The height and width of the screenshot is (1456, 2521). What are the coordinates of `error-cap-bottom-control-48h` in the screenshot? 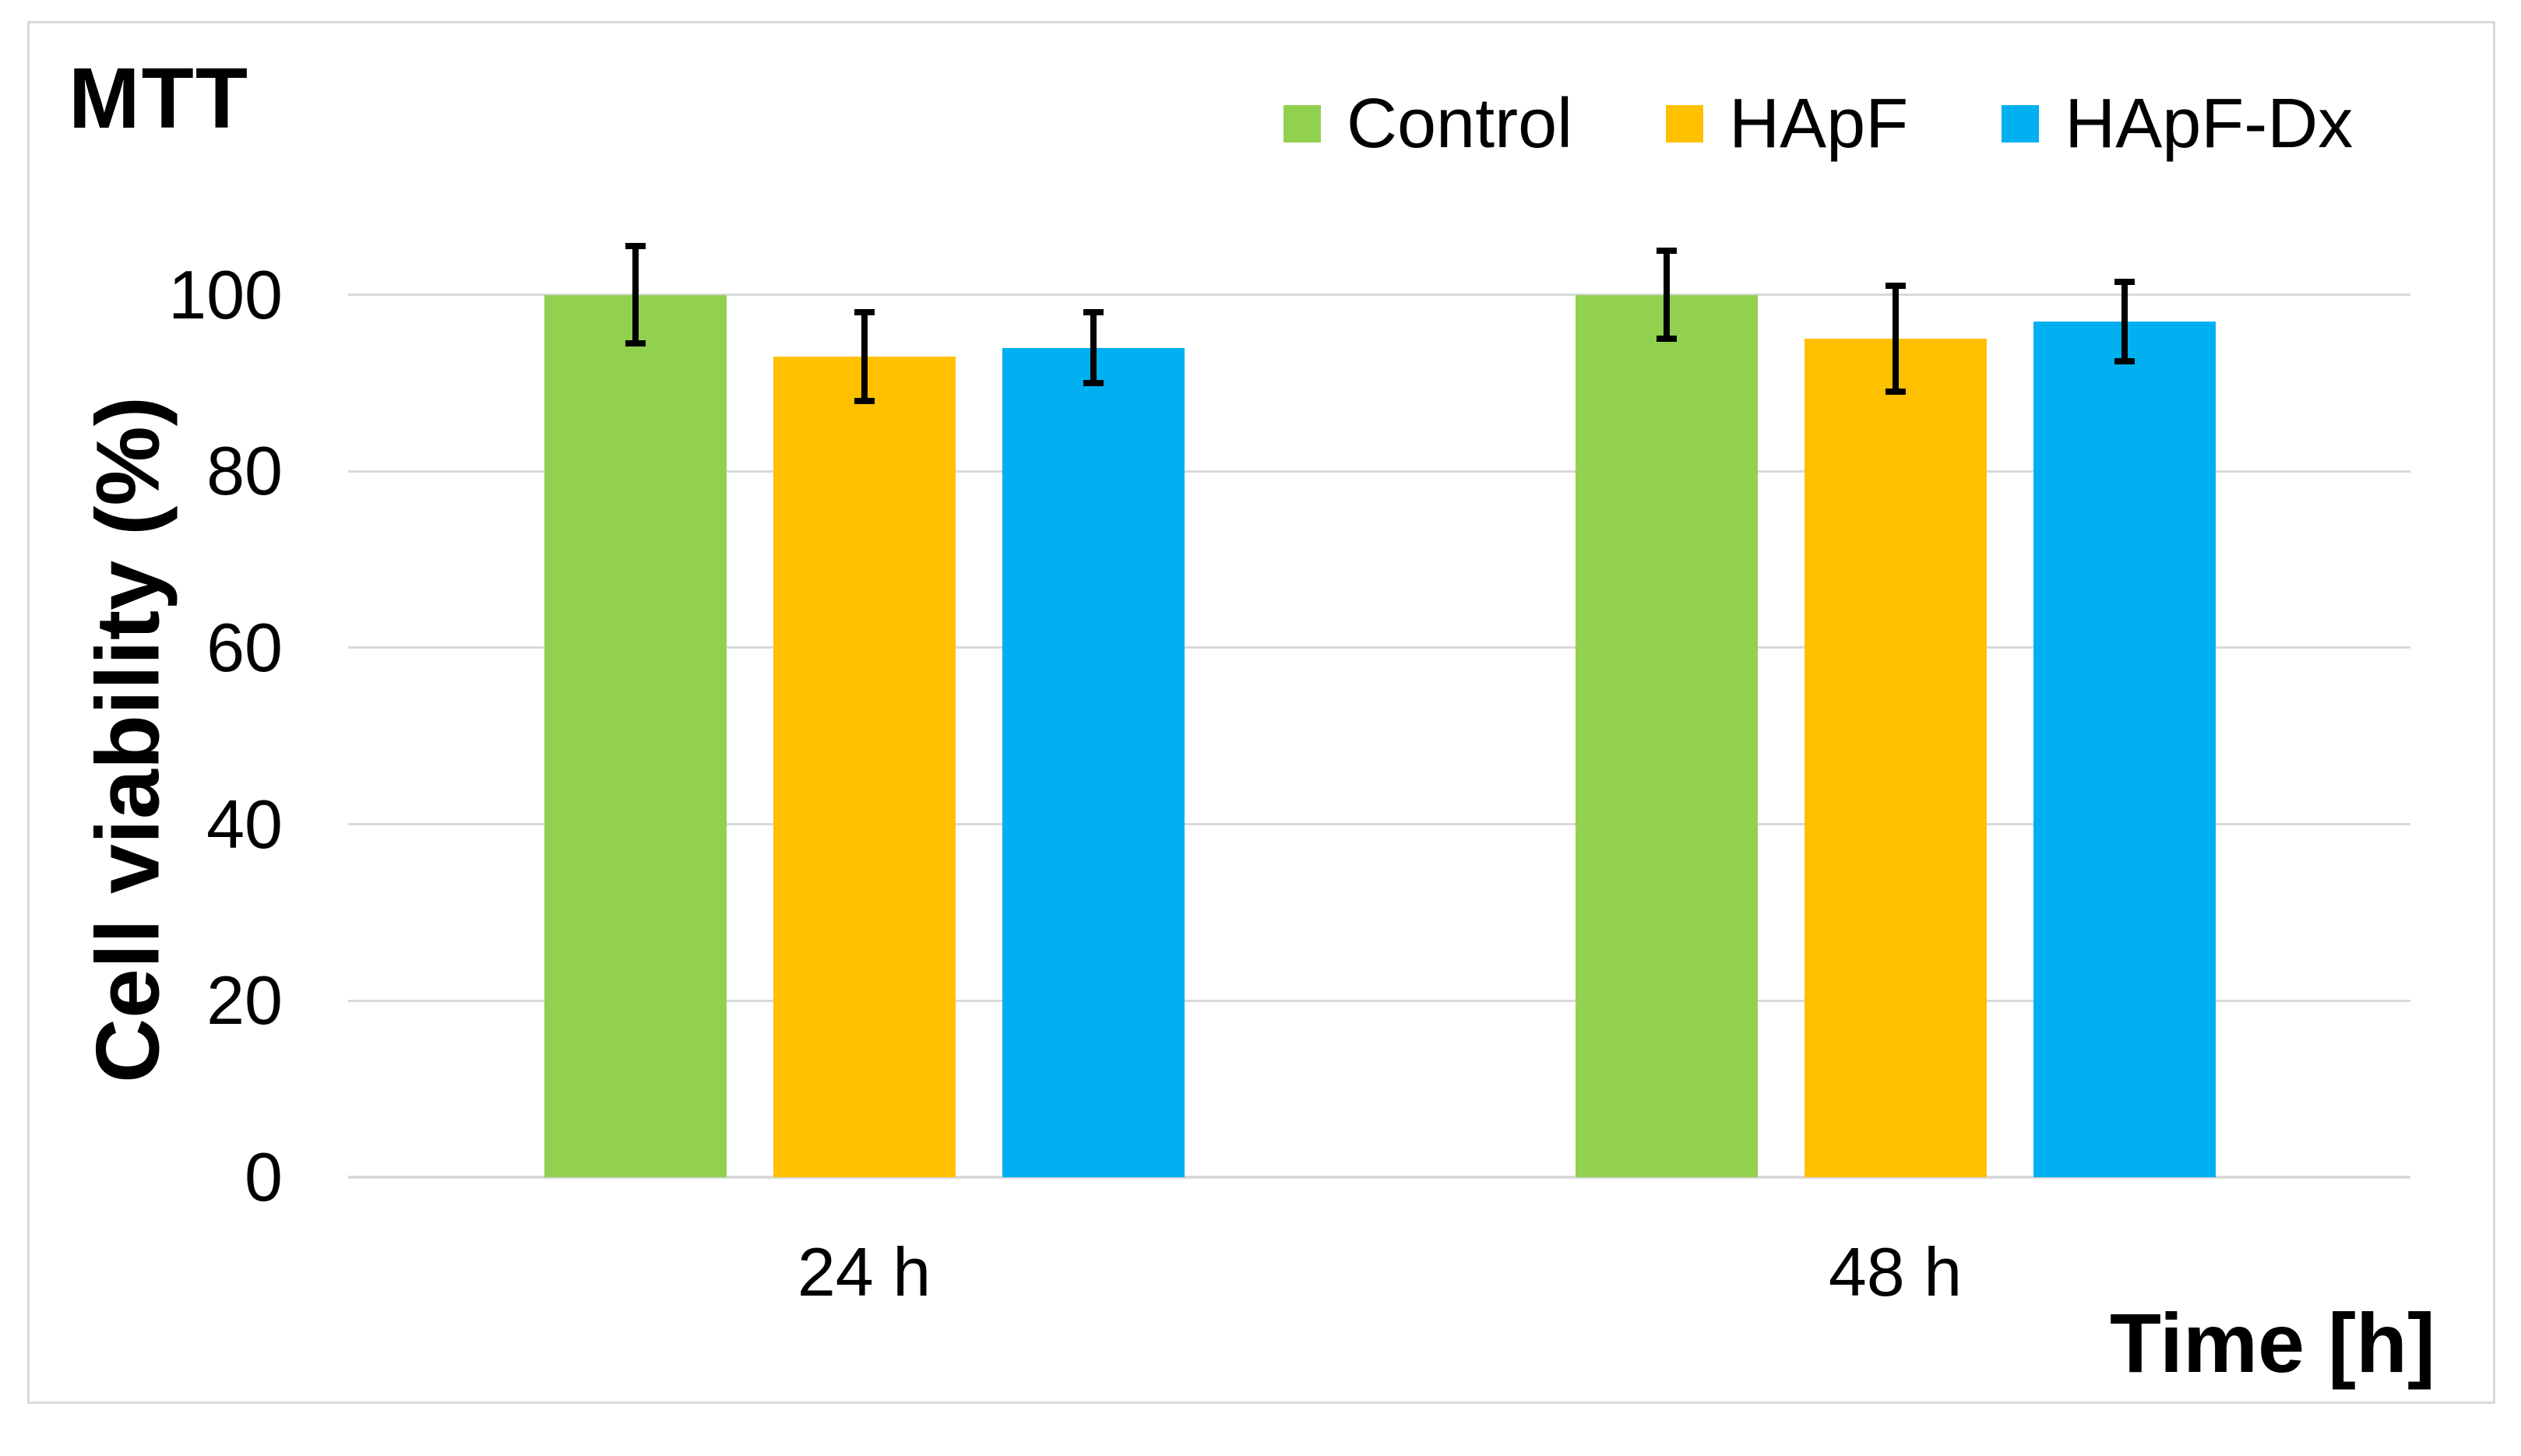 It's located at (1666, 339).